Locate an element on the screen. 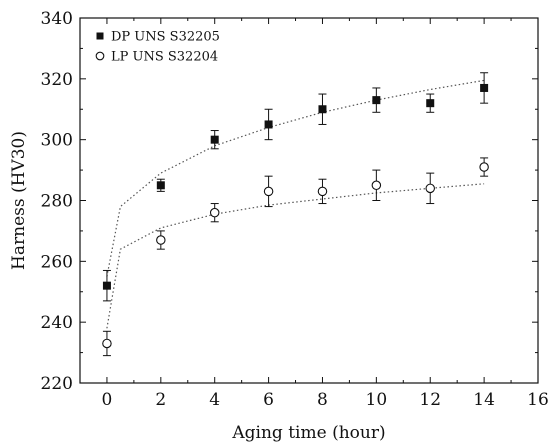  legend-entry-lp: LP UNS S32204 is located at coordinates (164, 57).